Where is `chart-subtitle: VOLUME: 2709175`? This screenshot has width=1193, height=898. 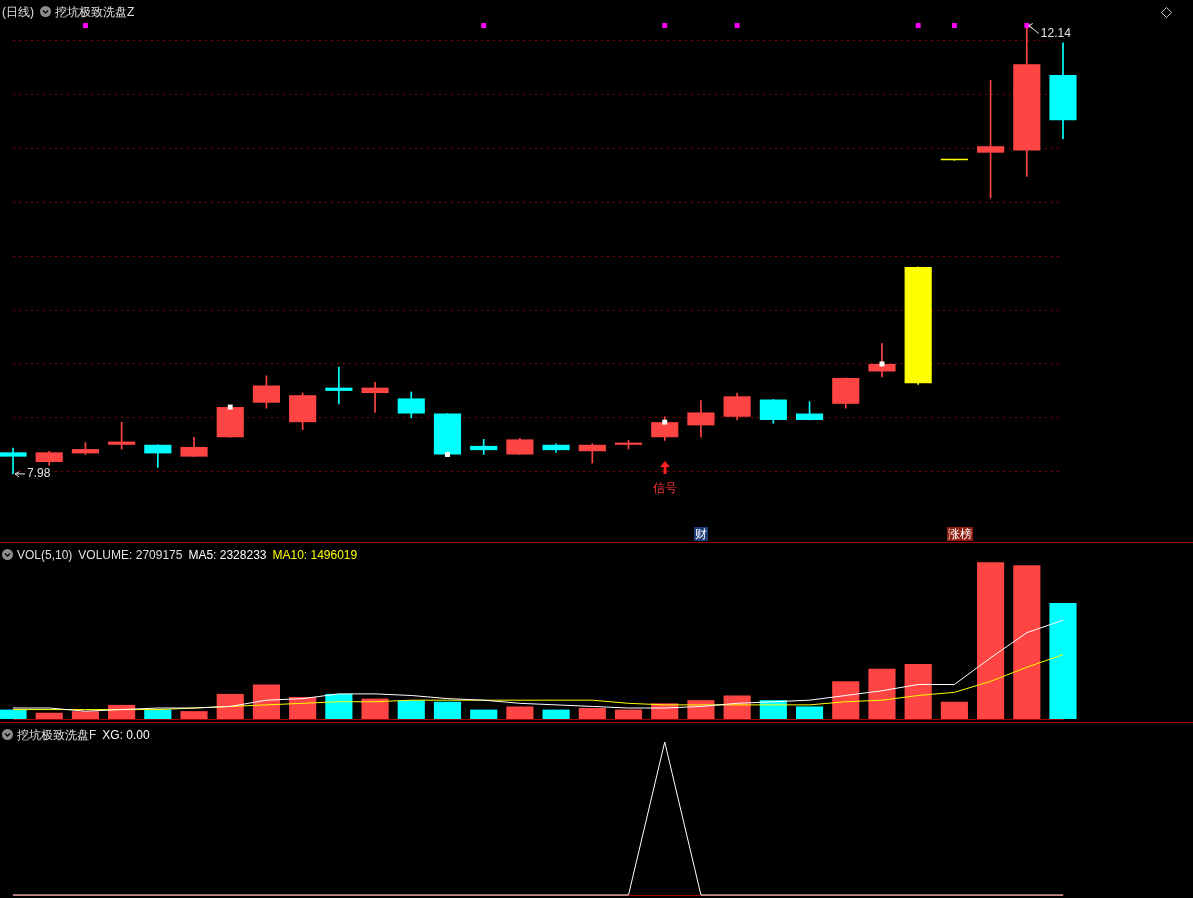 chart-subtitle: VOLUME: 2709175 is located at coordinates (130, 555).